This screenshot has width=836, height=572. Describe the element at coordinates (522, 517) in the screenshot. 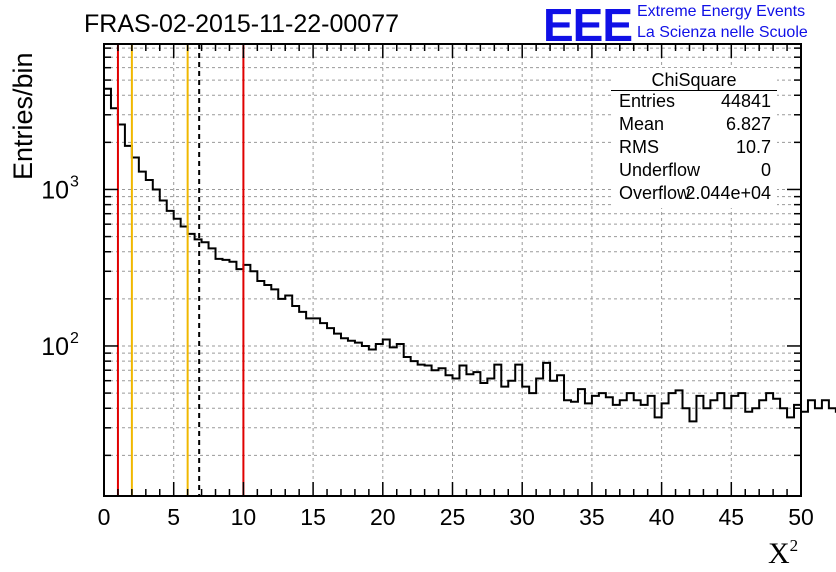

I see `x-tick-label: 30` at that location.